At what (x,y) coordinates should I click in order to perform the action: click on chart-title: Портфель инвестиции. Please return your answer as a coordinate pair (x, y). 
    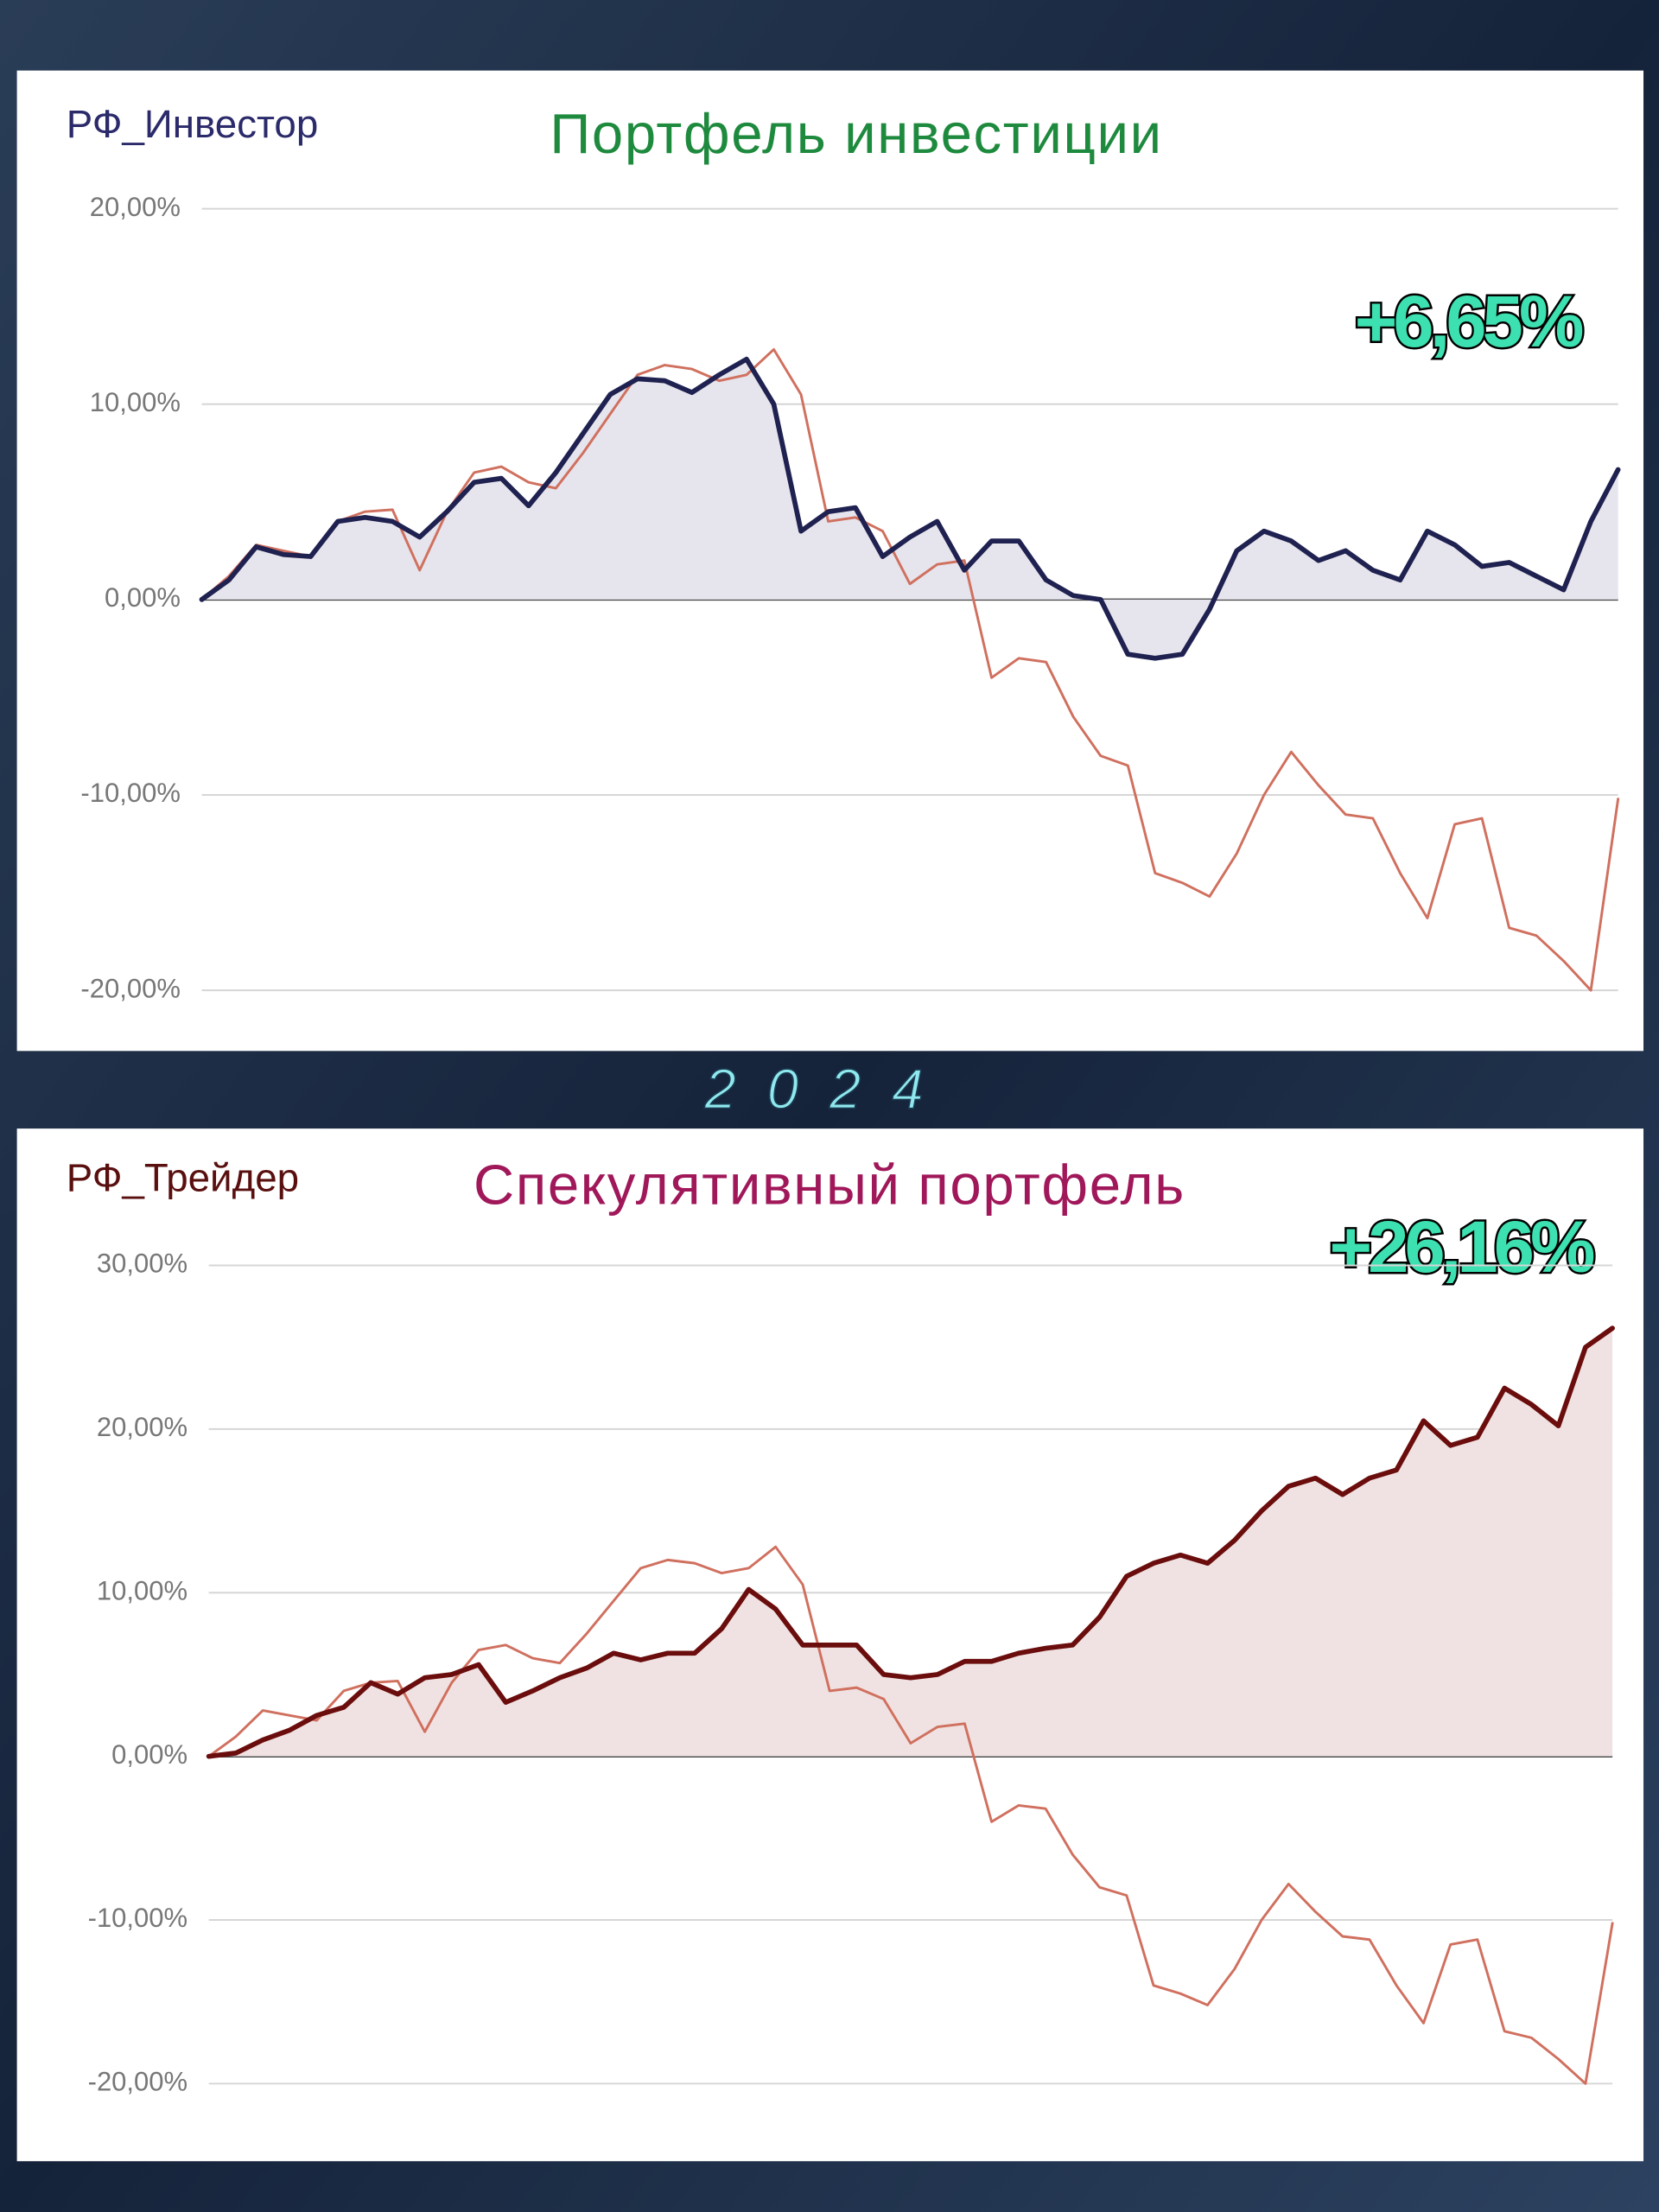
    Looking at the image, I should click on (856, 133).